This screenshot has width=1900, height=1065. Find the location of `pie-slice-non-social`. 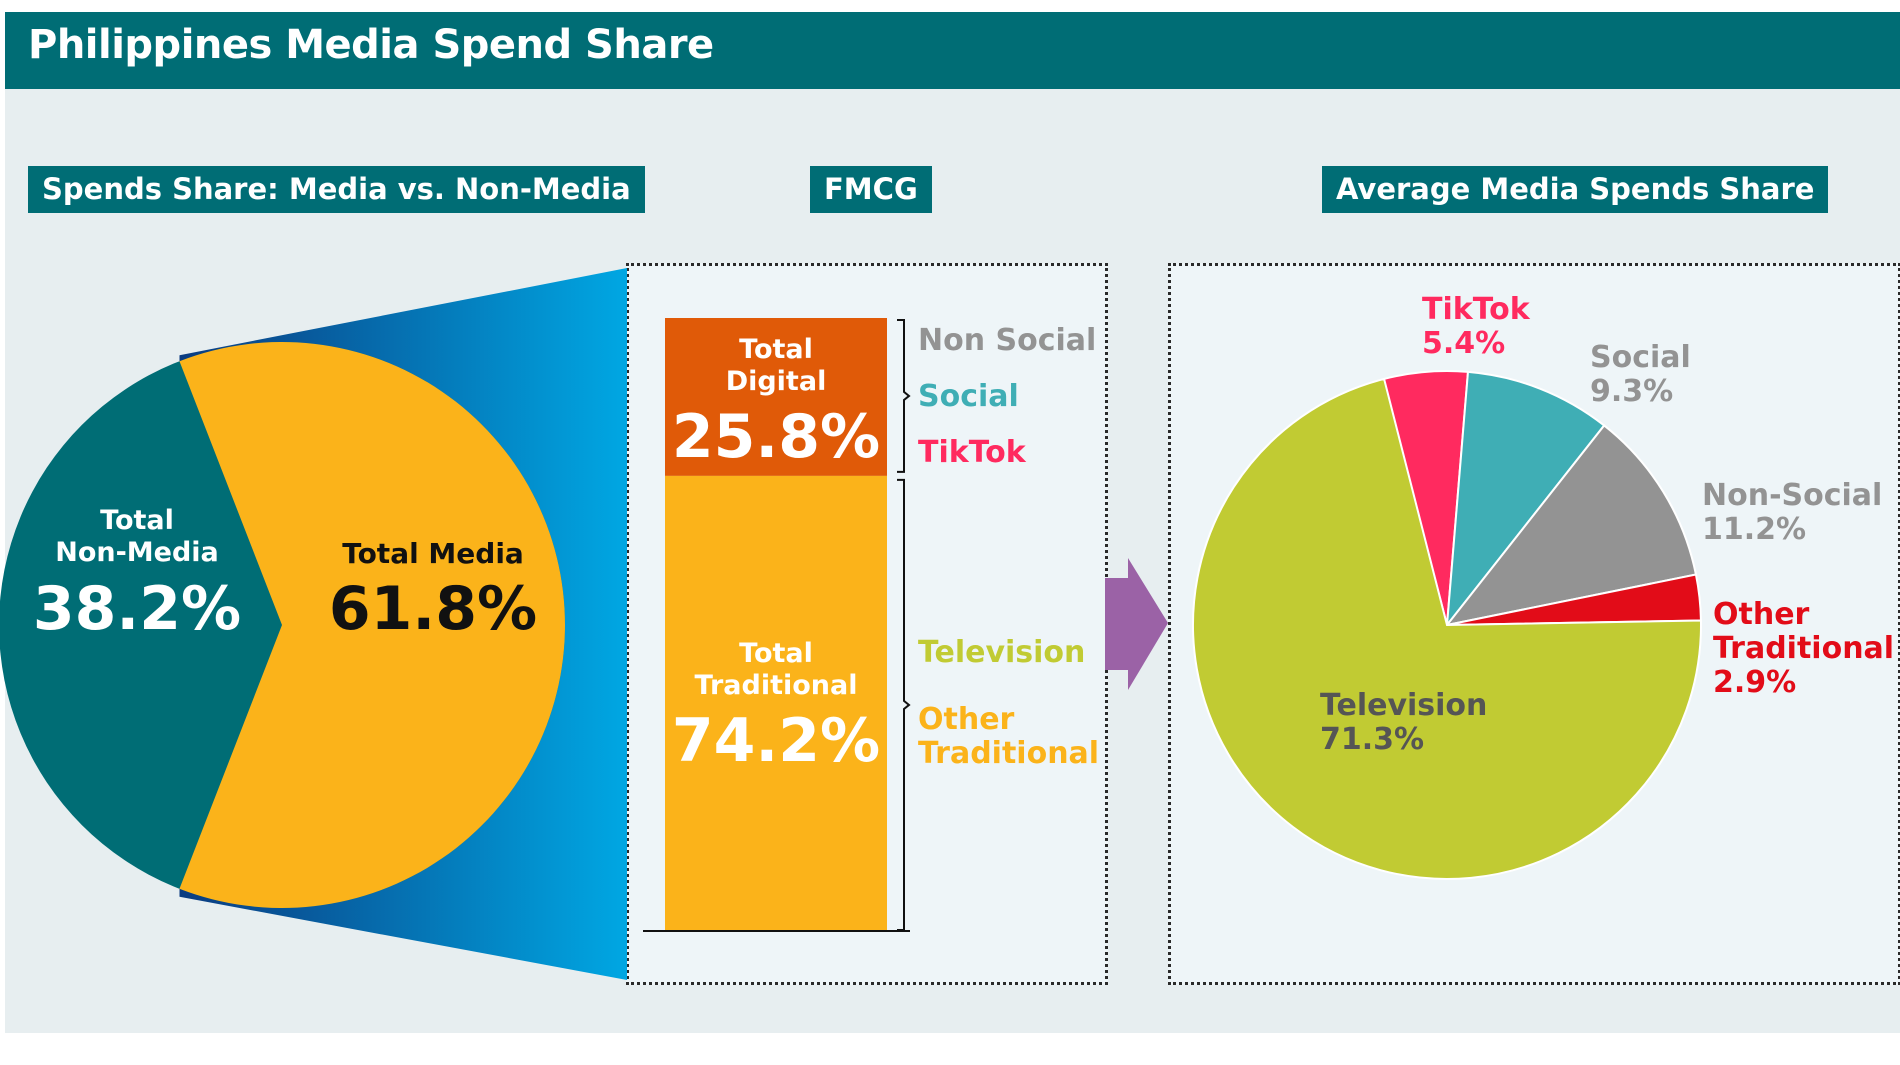

pie-slice-non-social is located at coordinates (1571, 525).